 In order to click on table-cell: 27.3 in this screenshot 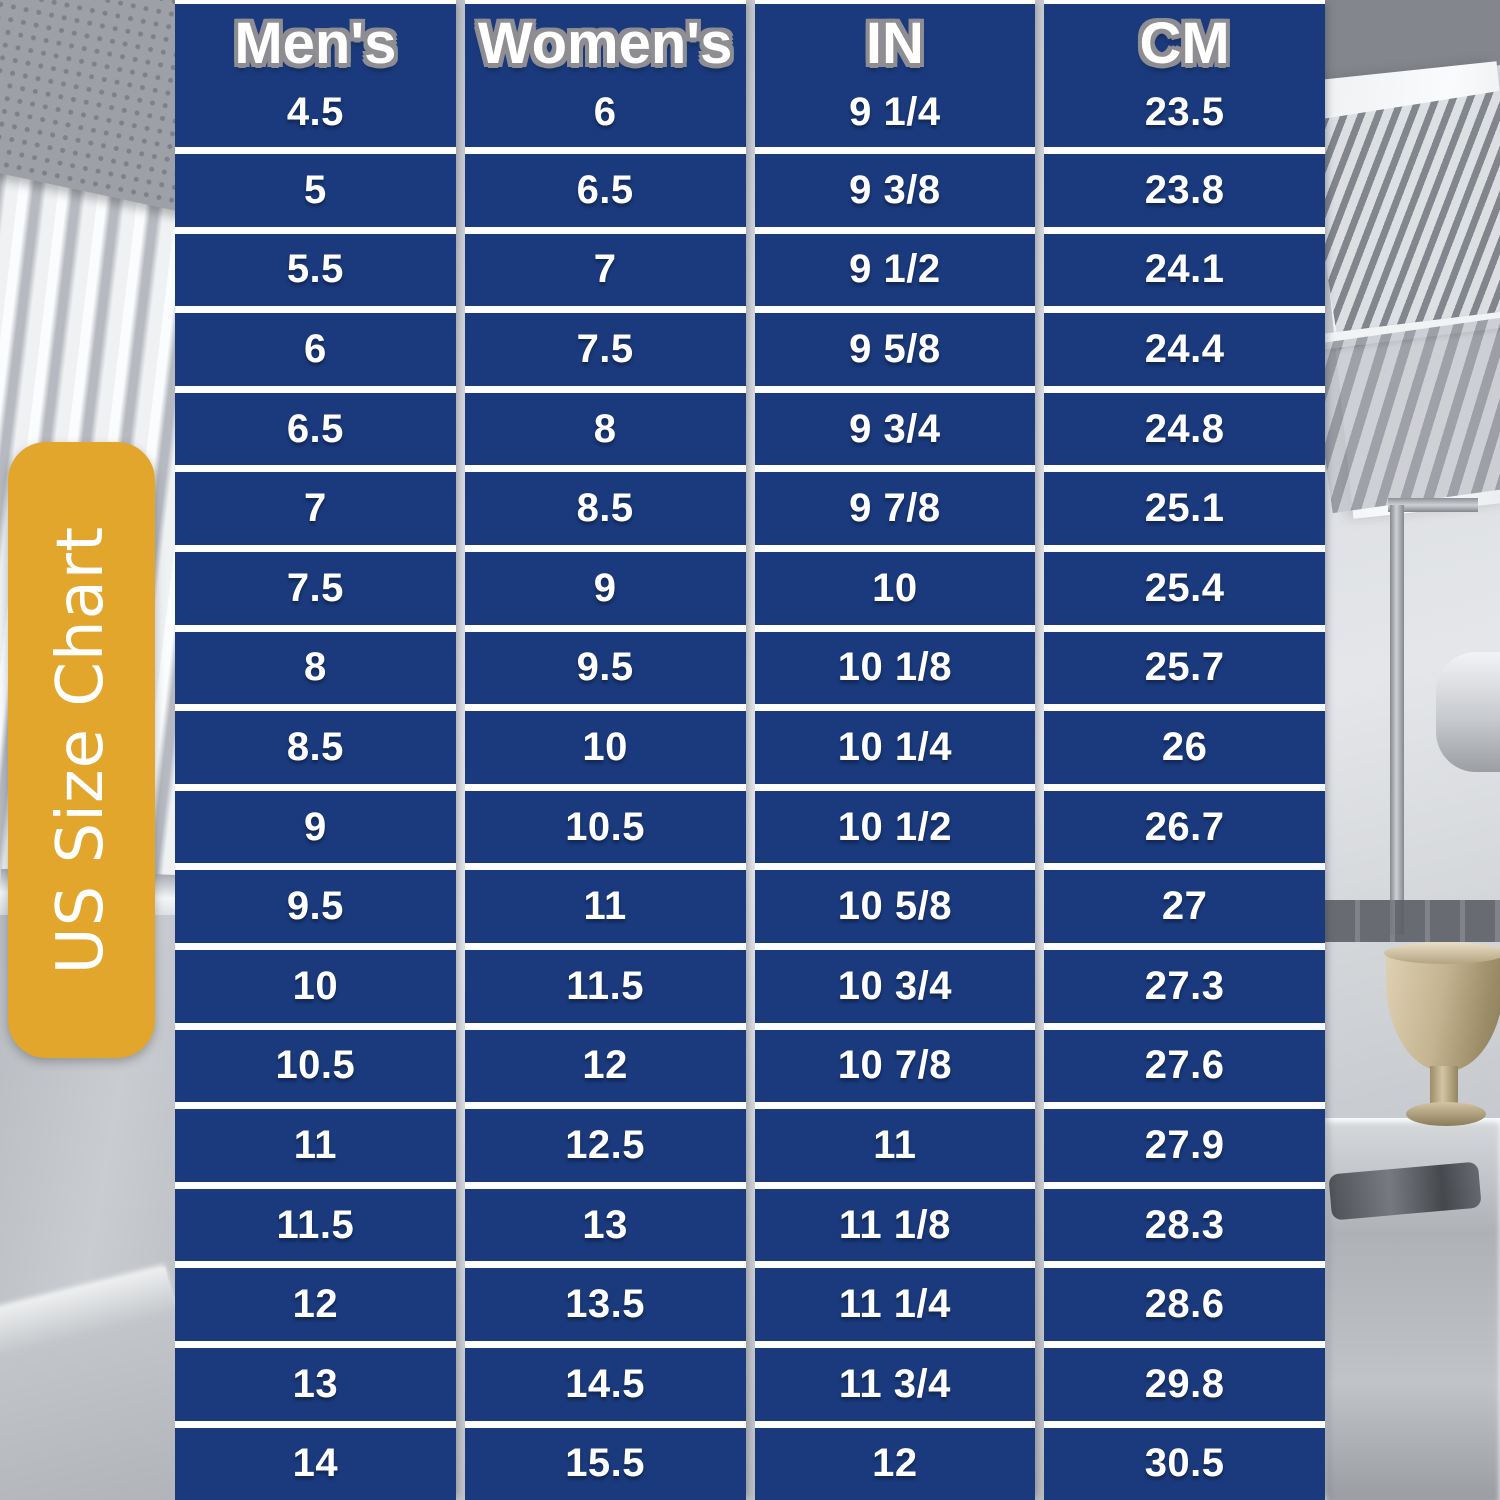, I will do `click(1184, 986)`.